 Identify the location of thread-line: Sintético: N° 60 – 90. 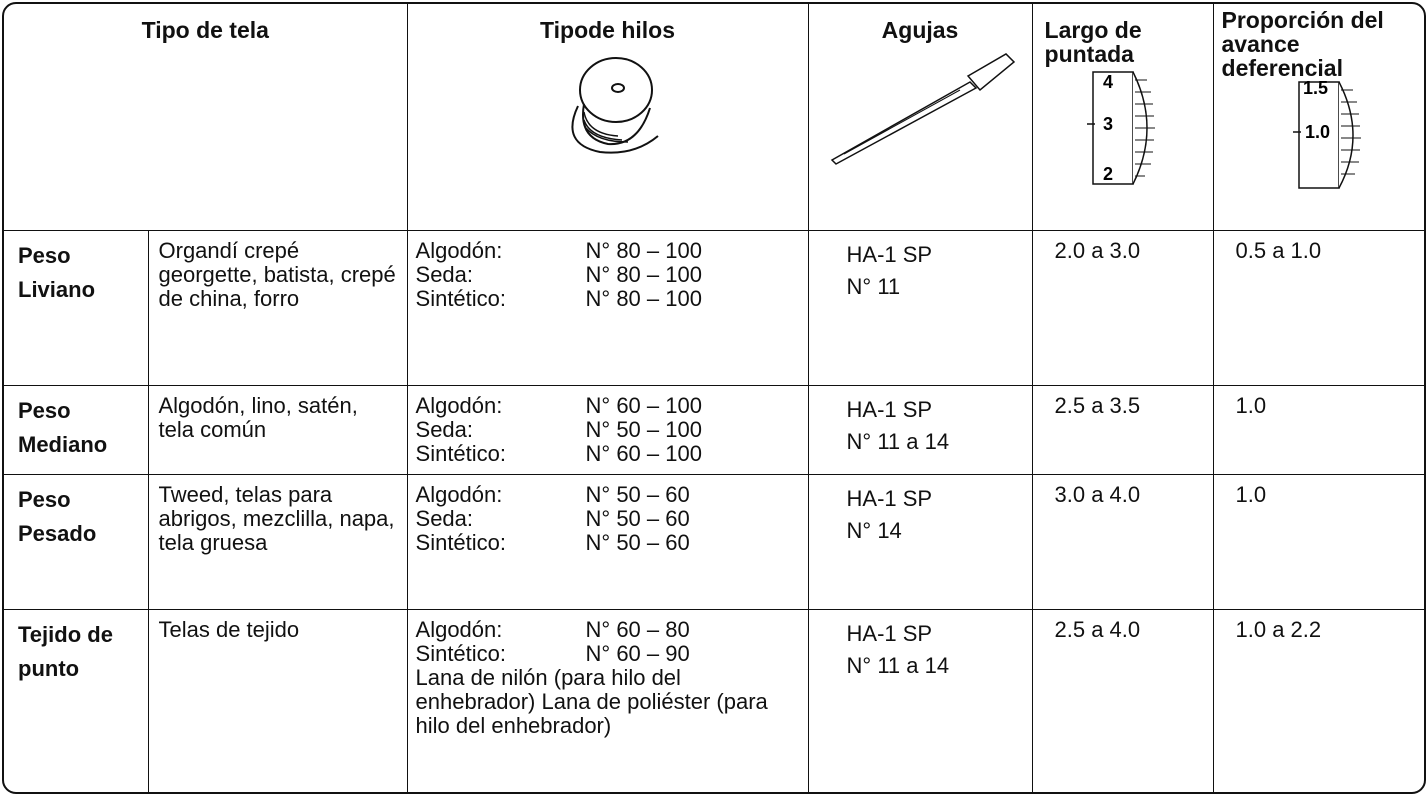
(607, 653).